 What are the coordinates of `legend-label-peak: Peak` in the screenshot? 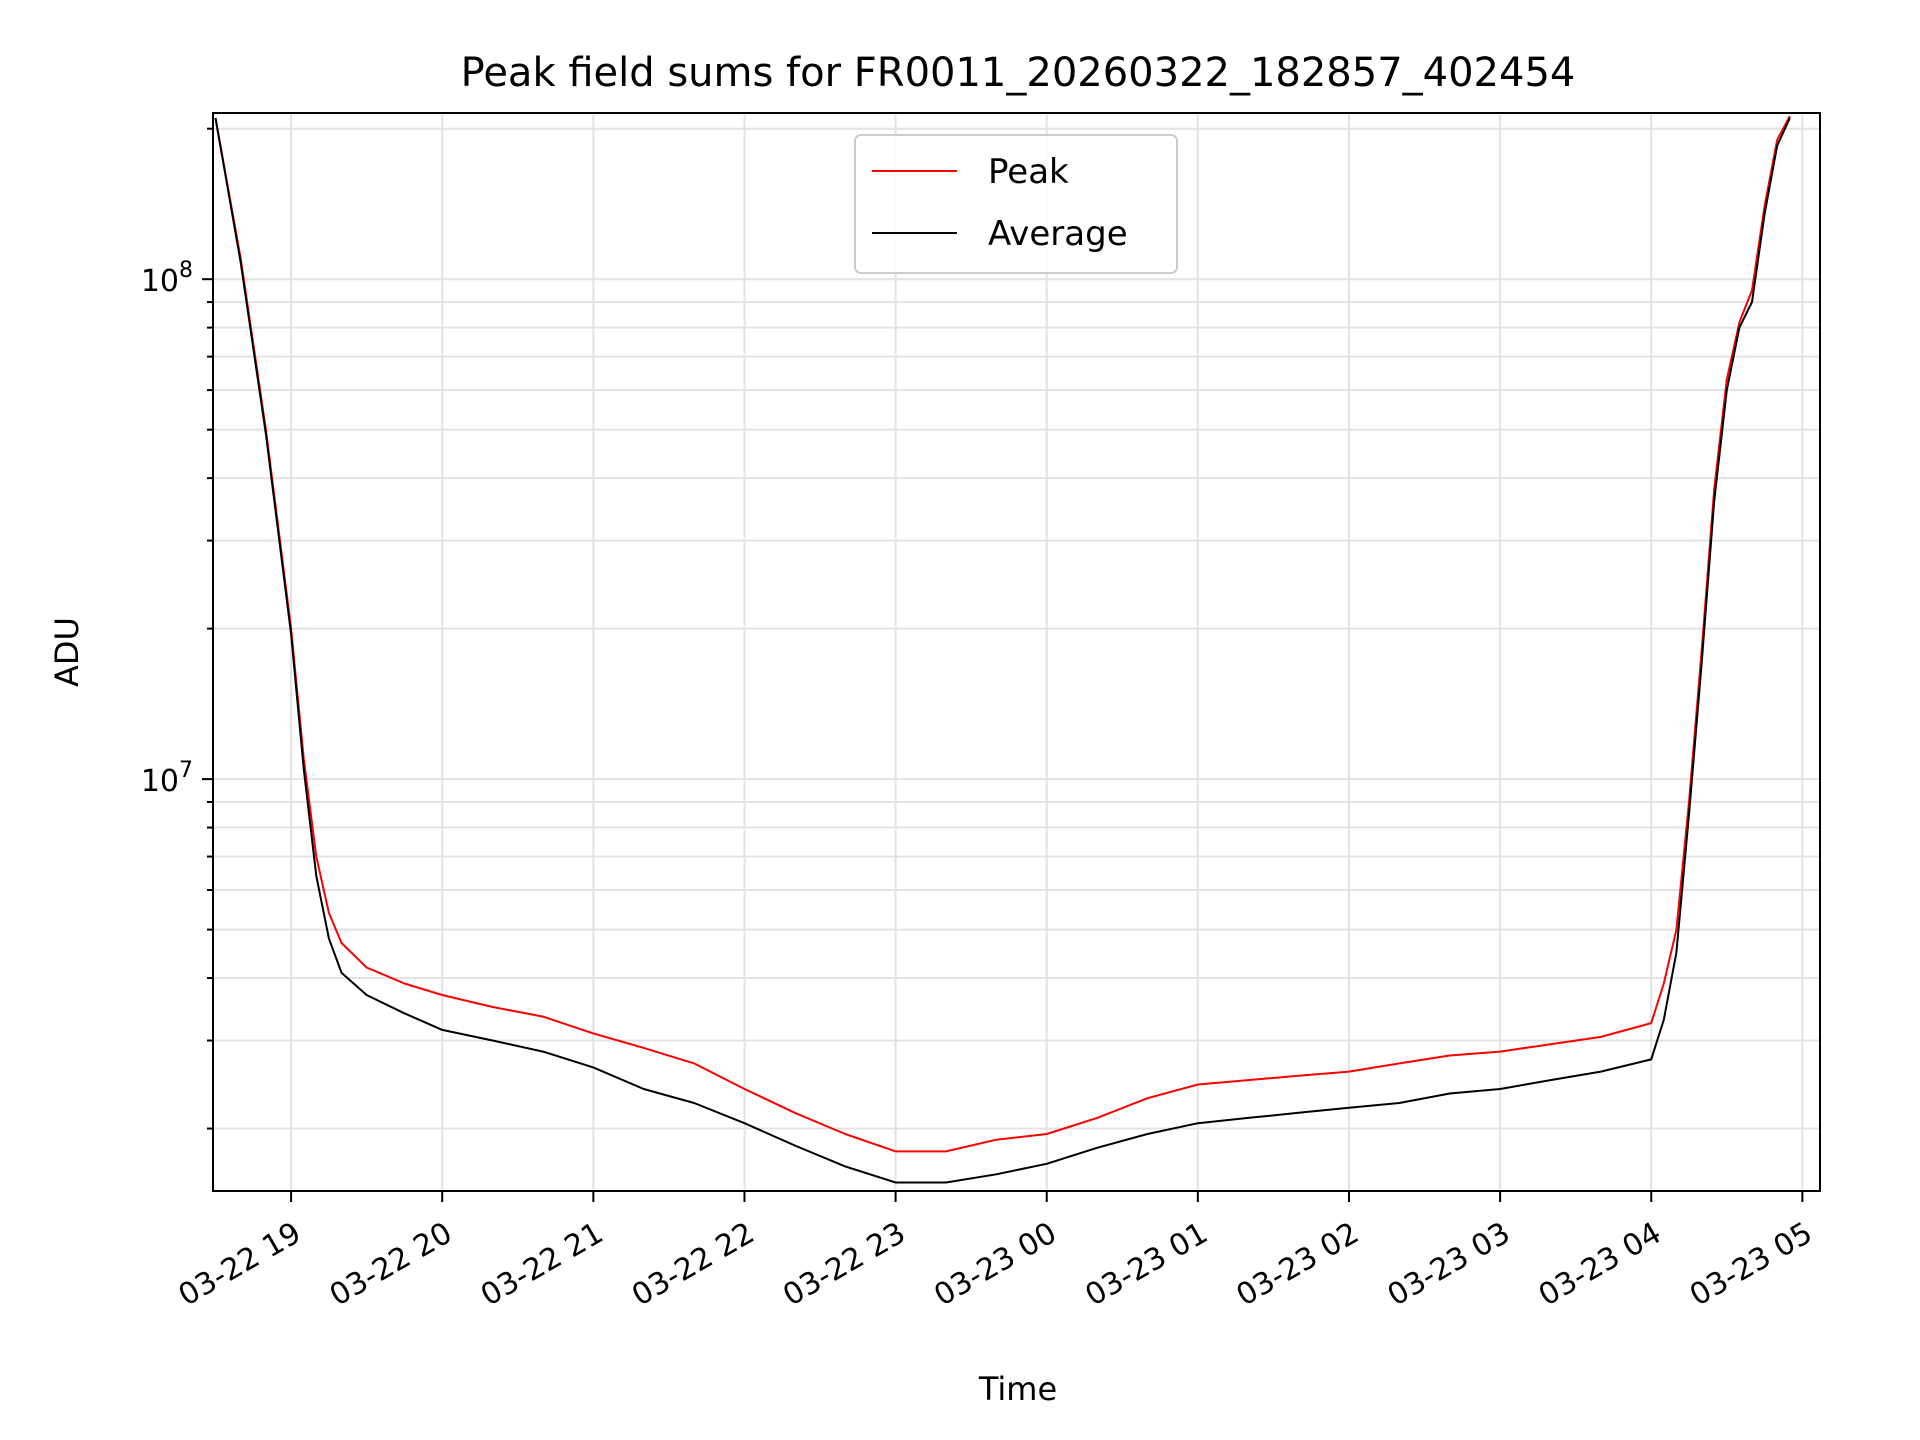 It's located at (1028, 172).